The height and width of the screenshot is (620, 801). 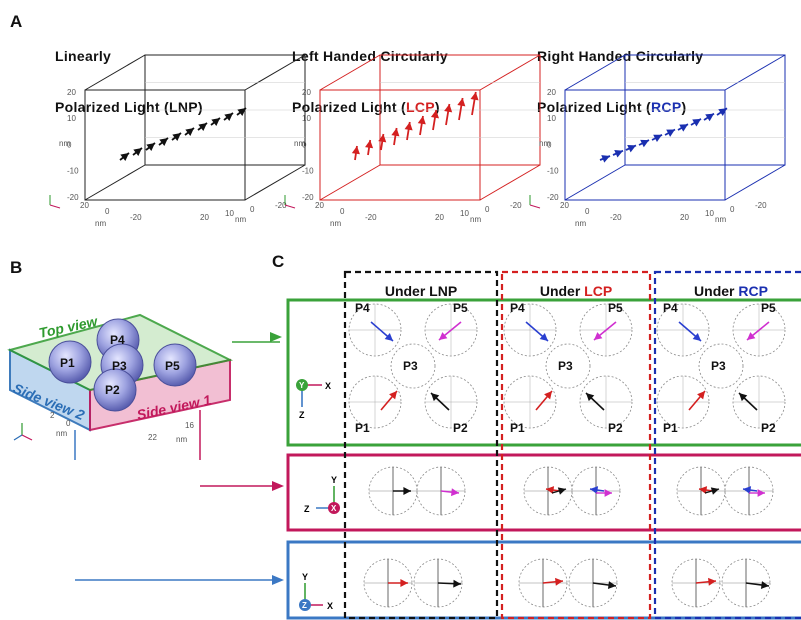 I want to click on plot-a3-title-line2: Polarized Light (RCP), so click(x=620, y=107).